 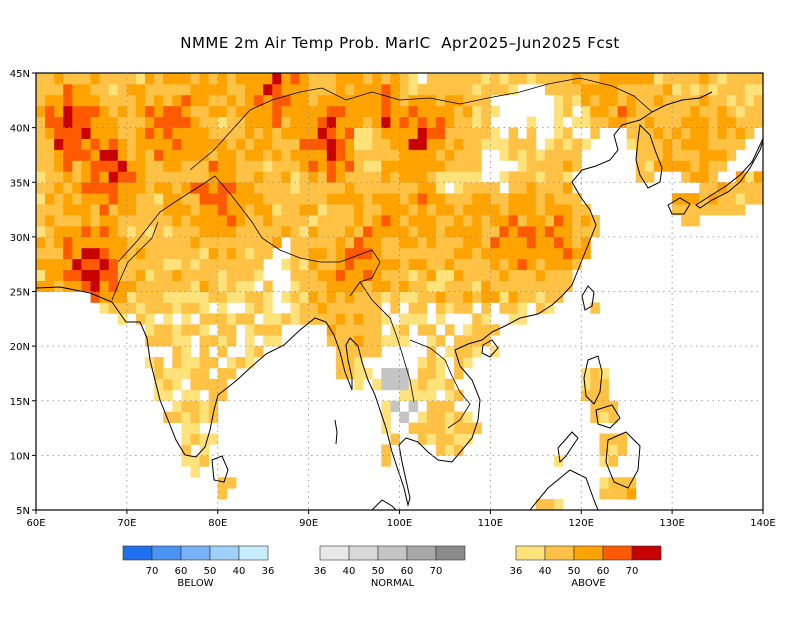 I want to click on x-tick-label: 60E, so click(x=35, y=523).